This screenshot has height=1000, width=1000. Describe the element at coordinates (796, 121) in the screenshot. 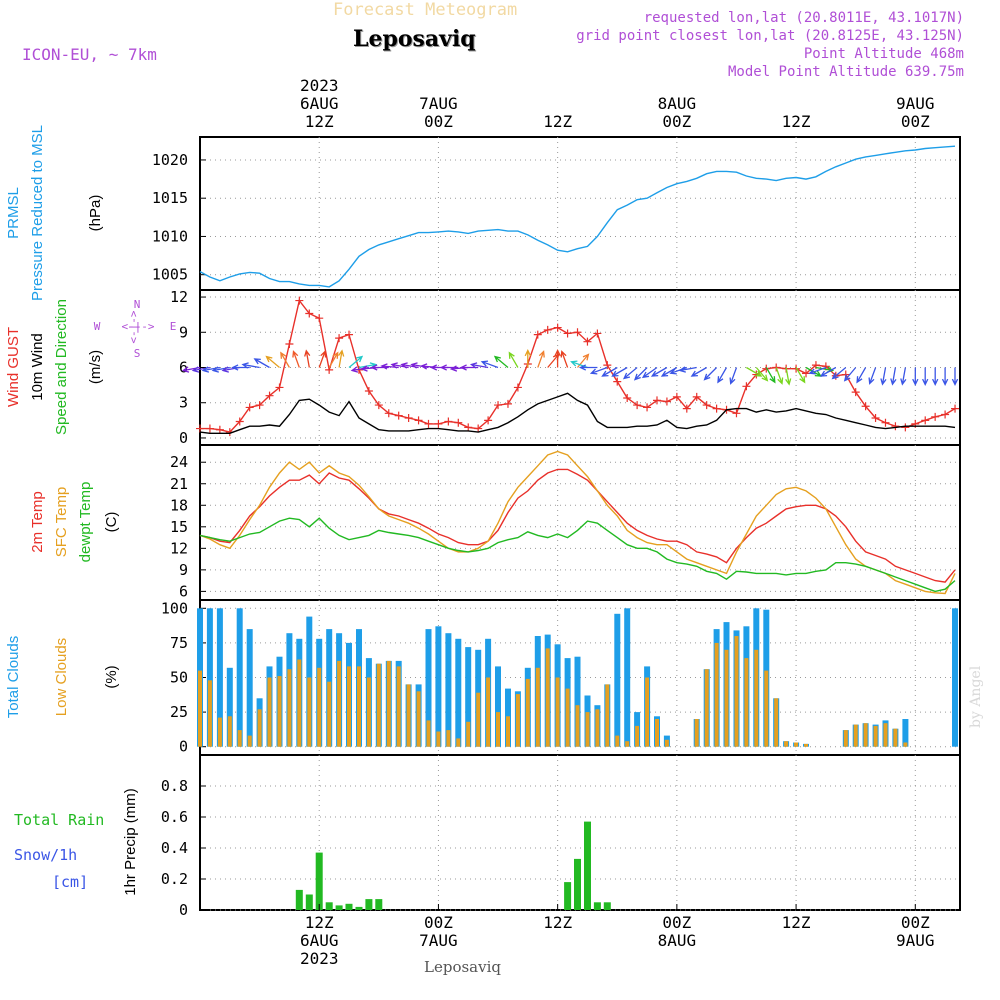

I see `time-label: 12Z` at that location.